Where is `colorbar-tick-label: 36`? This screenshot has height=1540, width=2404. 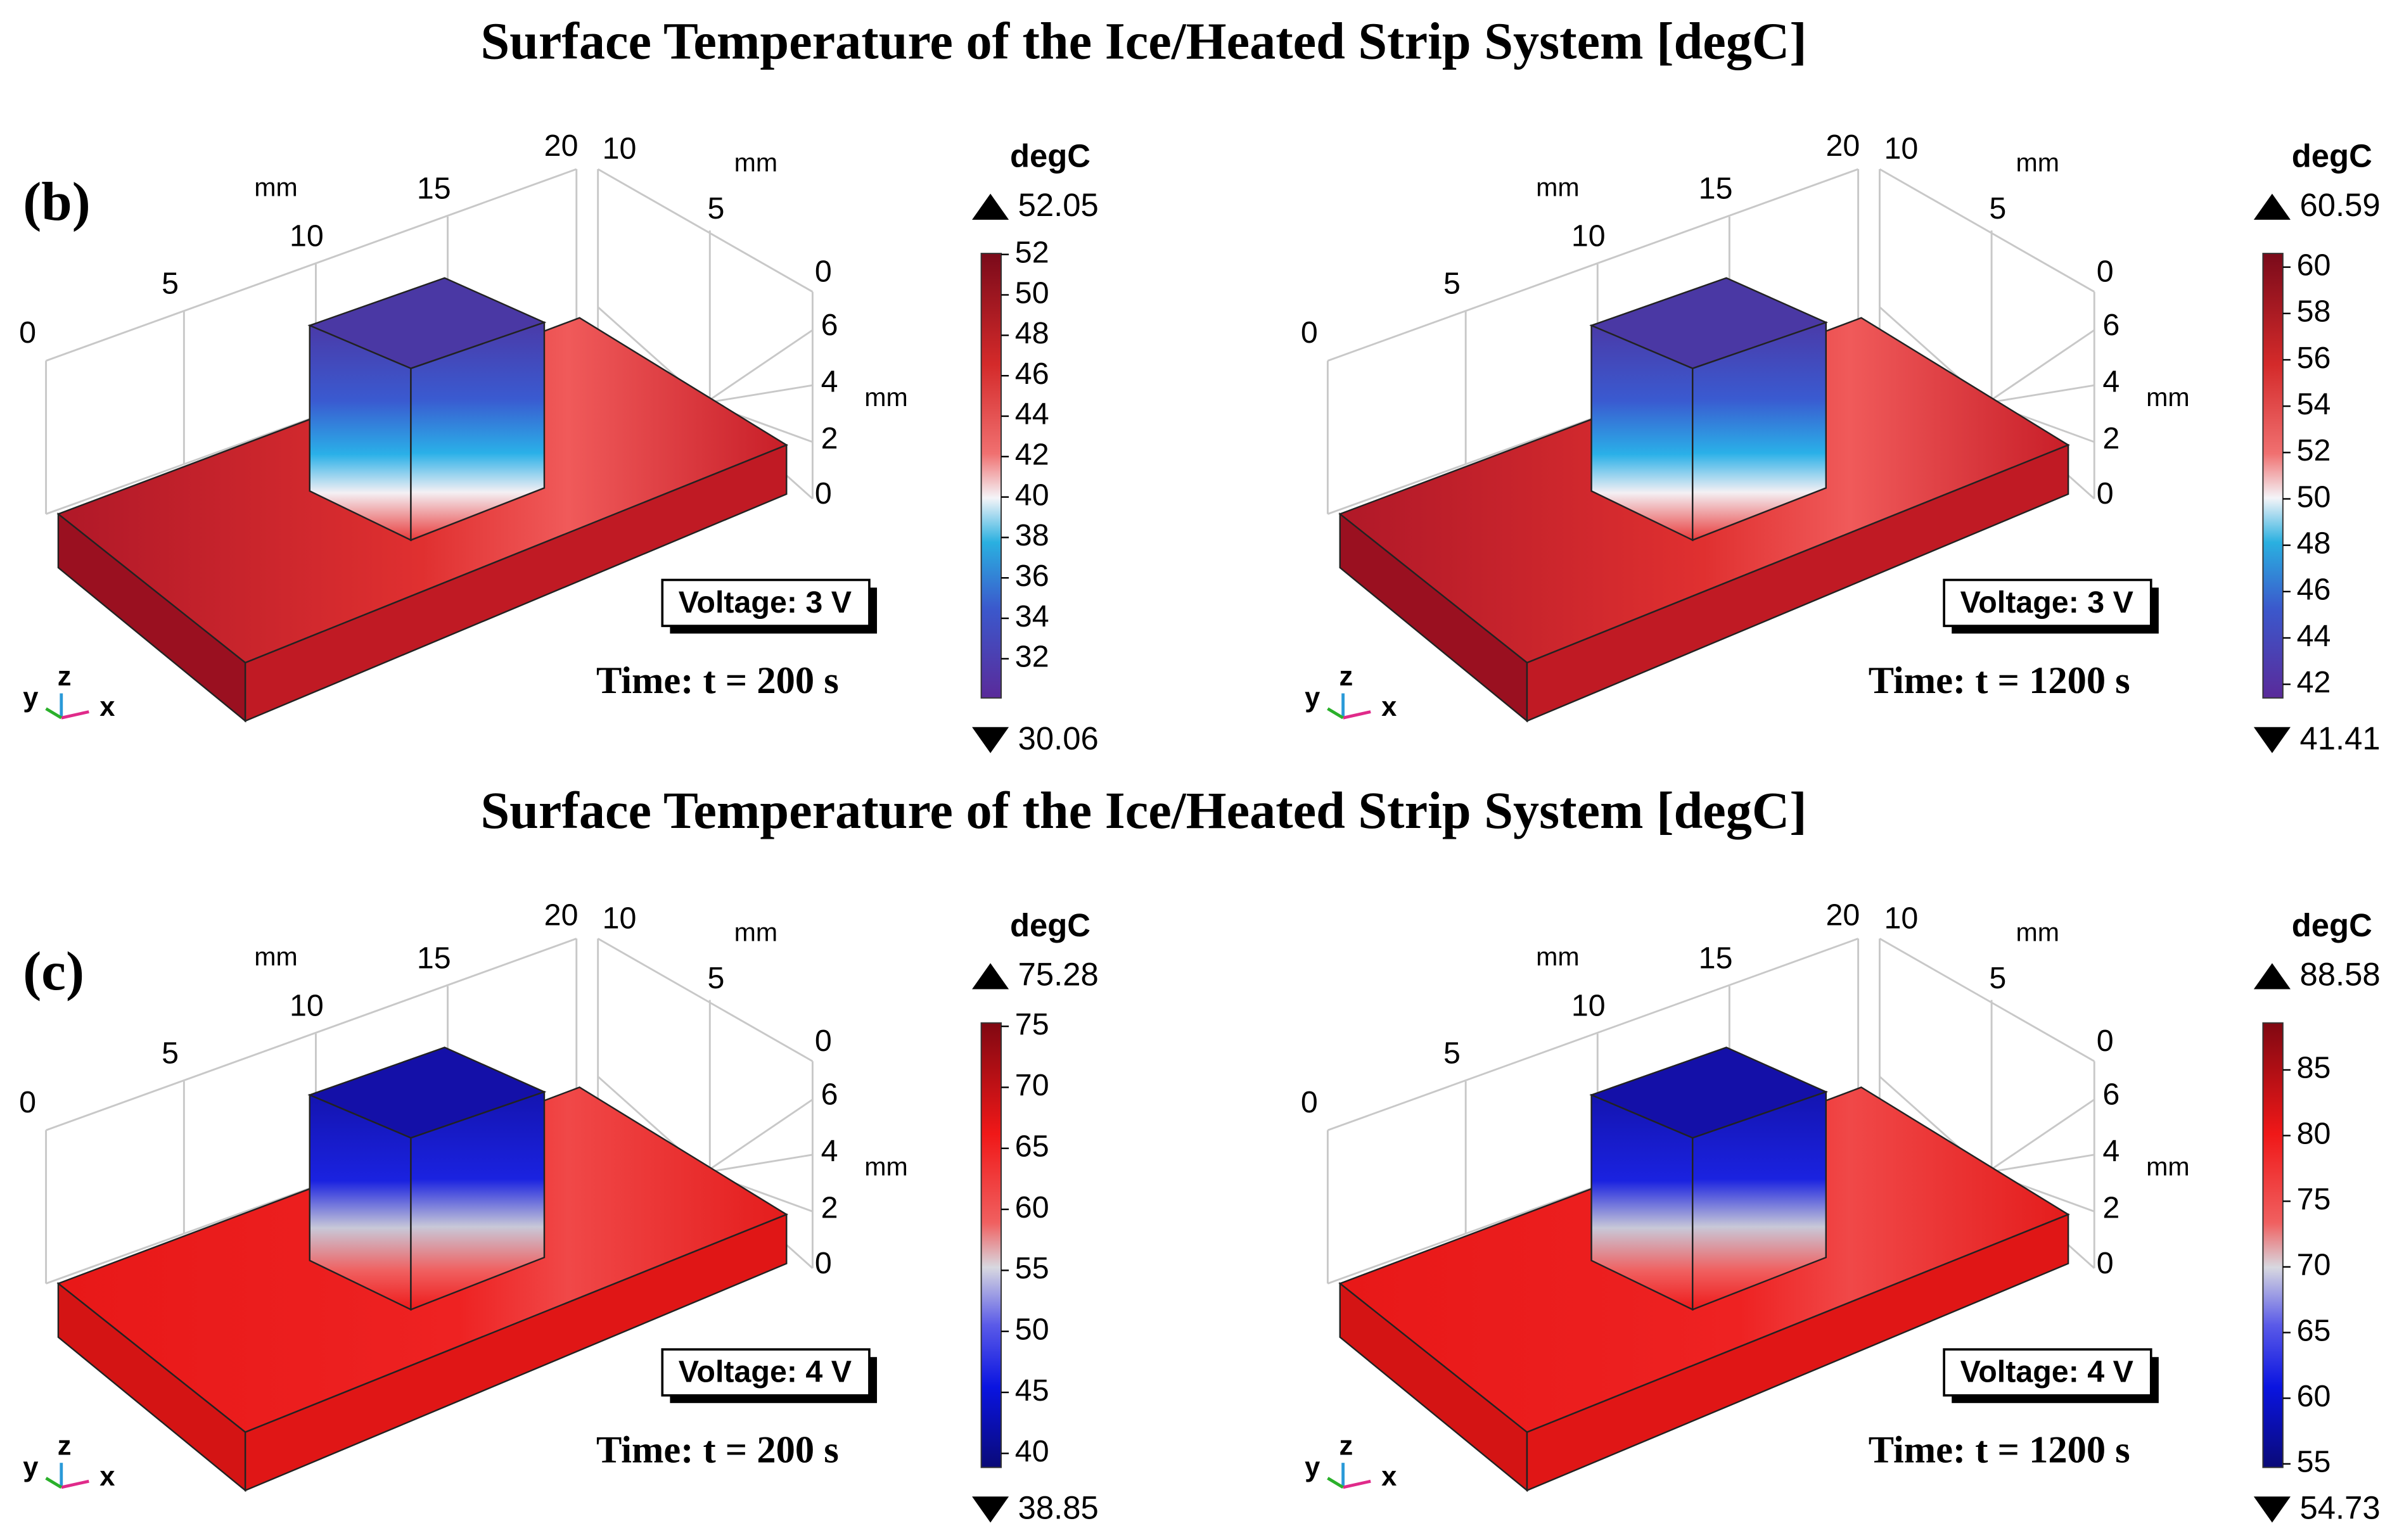 colorbar-tick-label: 36 is located at coordinates (1032, 576).